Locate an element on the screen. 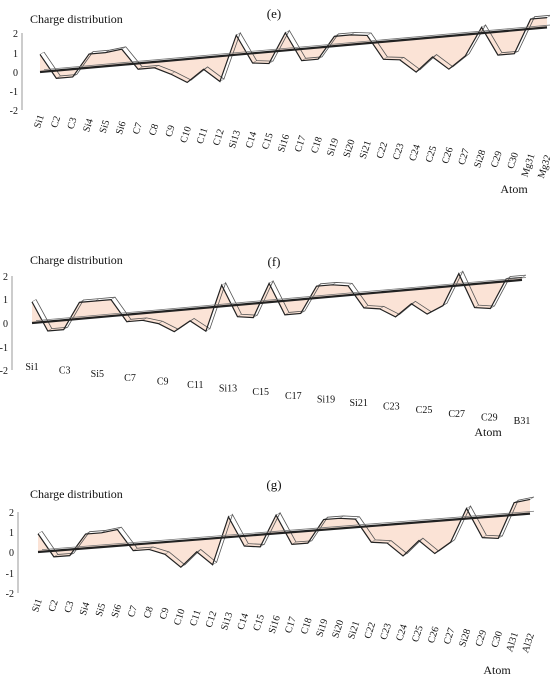  x-tick-label: C14 is located at coordinates (252, 139).